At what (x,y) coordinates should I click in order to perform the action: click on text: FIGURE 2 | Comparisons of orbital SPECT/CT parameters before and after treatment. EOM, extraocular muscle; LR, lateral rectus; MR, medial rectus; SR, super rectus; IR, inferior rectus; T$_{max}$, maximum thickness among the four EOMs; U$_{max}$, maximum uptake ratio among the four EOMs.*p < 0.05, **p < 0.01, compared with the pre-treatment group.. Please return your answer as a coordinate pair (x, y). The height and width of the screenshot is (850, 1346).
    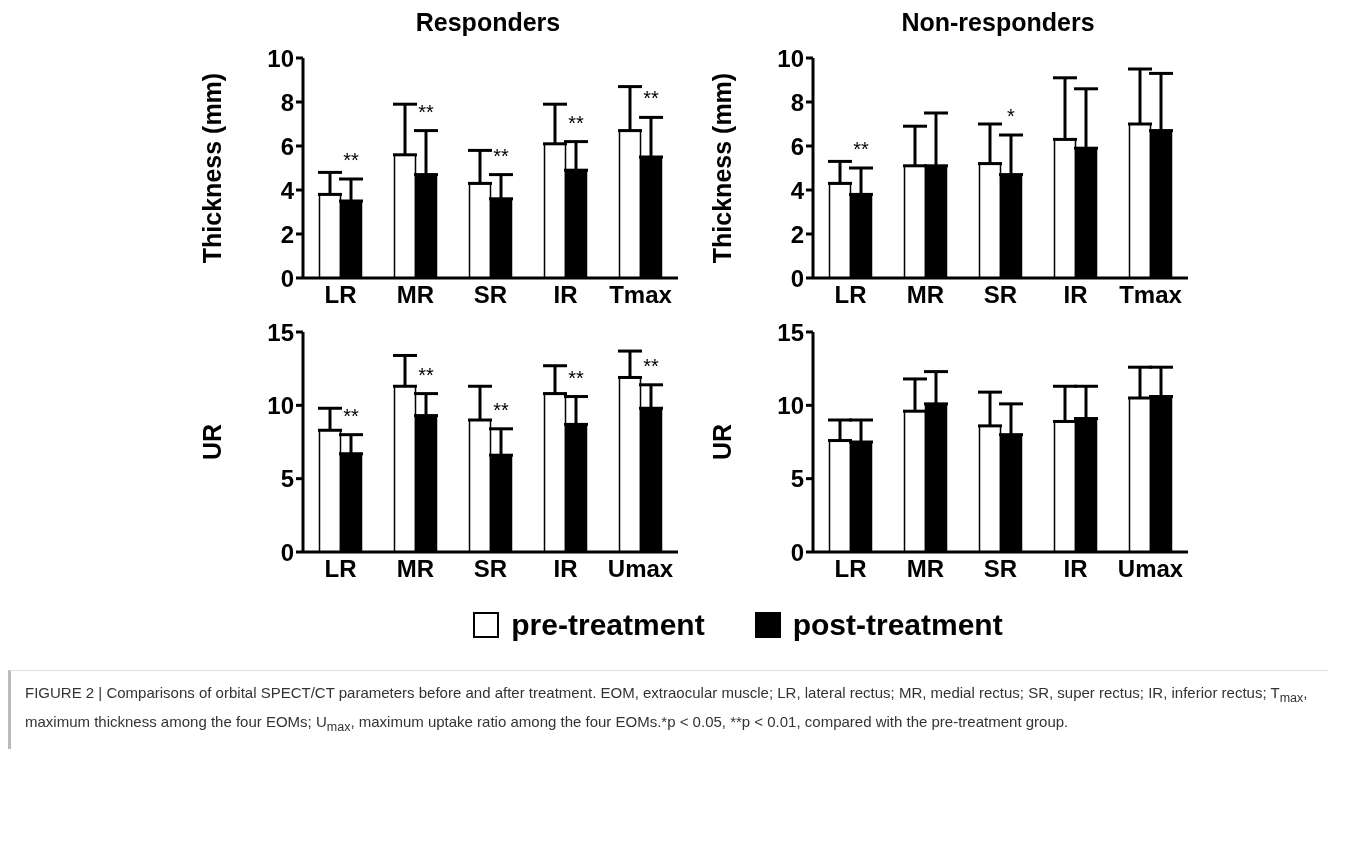
    Looking at the image, I should click on (666, 709).